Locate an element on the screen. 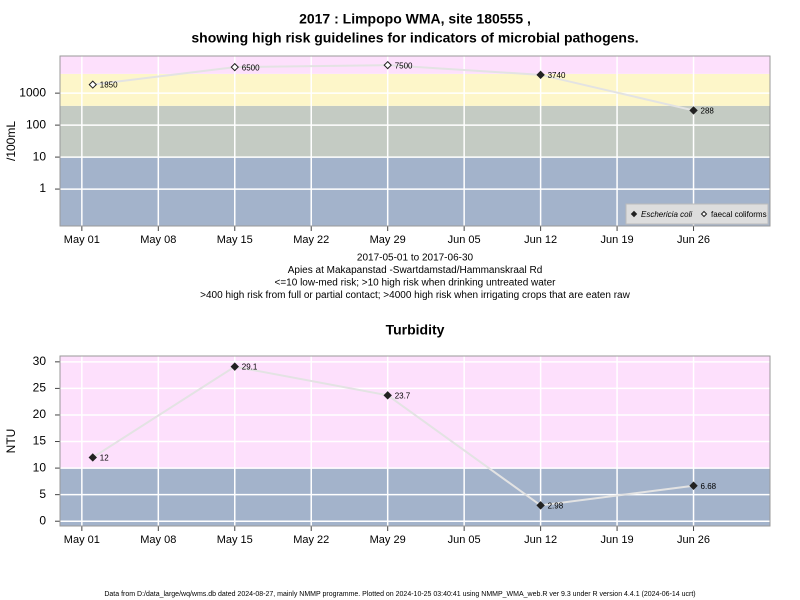 Image resolution: width=800 pixels, height=600 pixels. data-label: 3740 is located at coordinates (557, 75).